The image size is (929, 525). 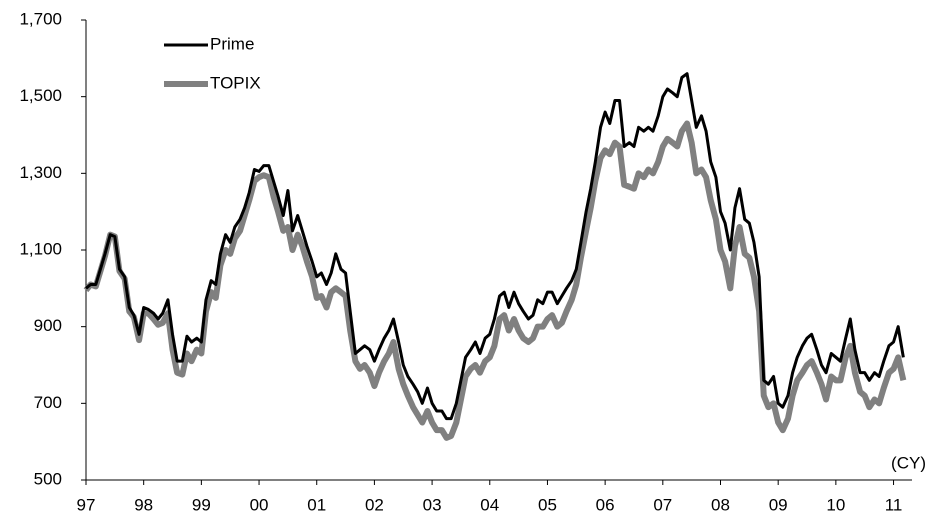 I want to click on x-tick-label: 00, so click(x=259, y=504).